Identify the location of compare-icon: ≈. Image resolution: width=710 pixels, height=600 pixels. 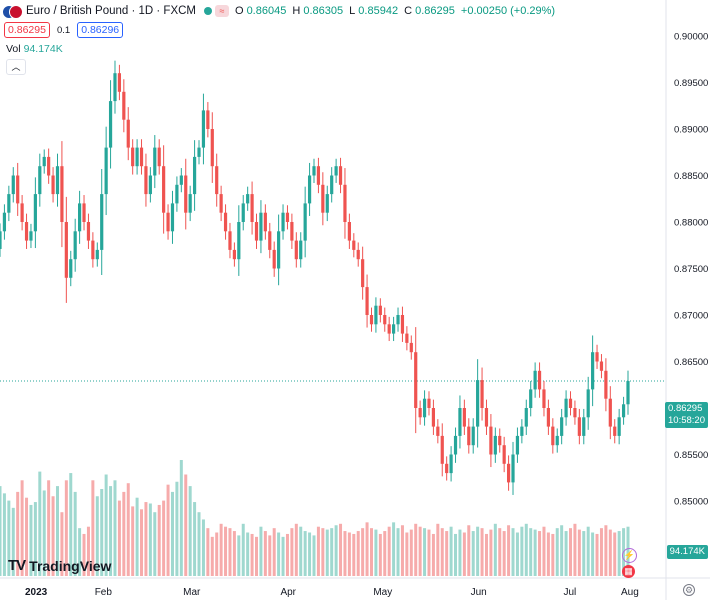
(222, 11).